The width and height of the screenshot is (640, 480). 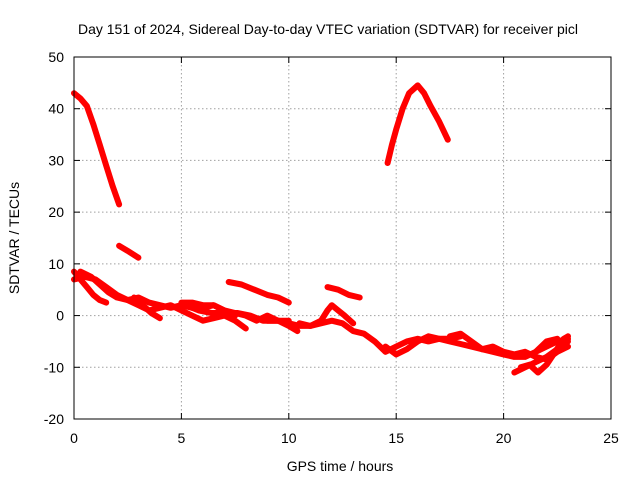 I want to click on x-tick-label: 0, so click(x=74, y=438).